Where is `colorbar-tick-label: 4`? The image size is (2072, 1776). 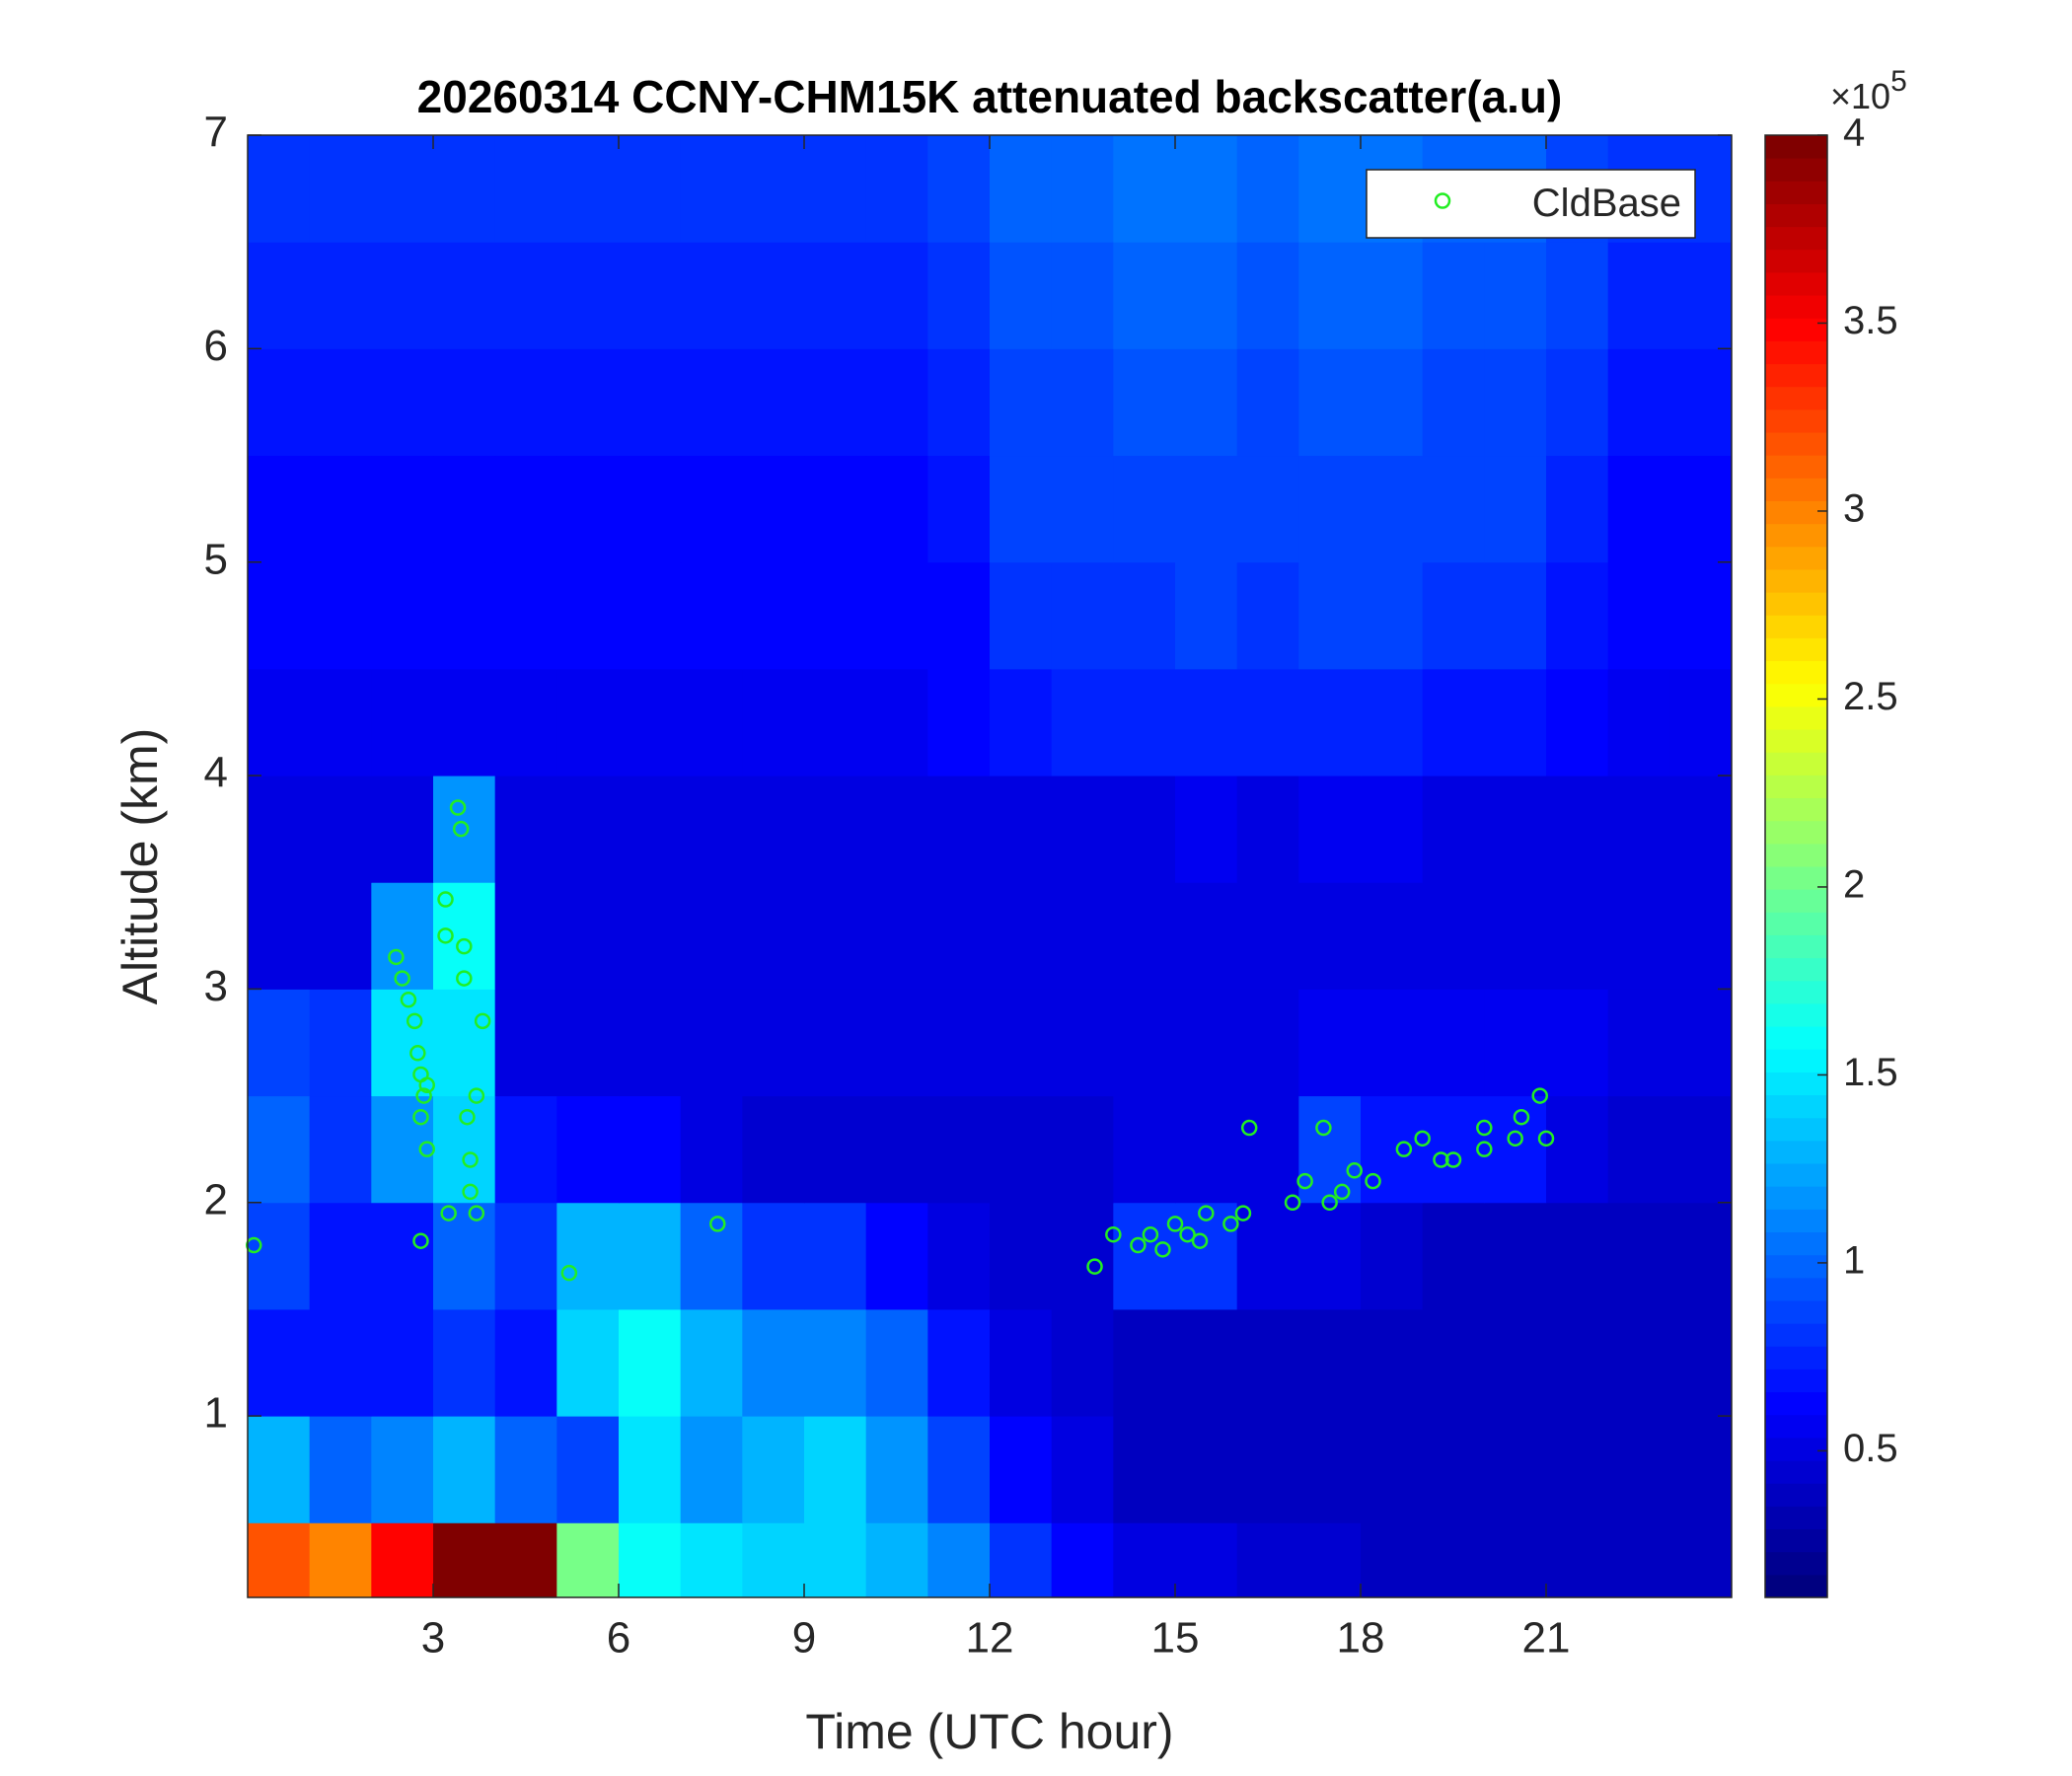 colorbar-tick-label: 4 is located at coordinates (1854, 133).